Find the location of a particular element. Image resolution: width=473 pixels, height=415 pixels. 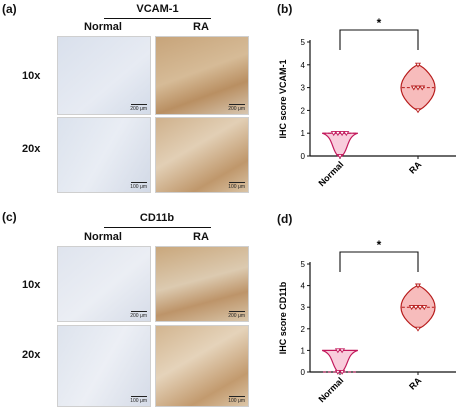

panel-c-col-normal: Normal is located at coordinates (103, 237).